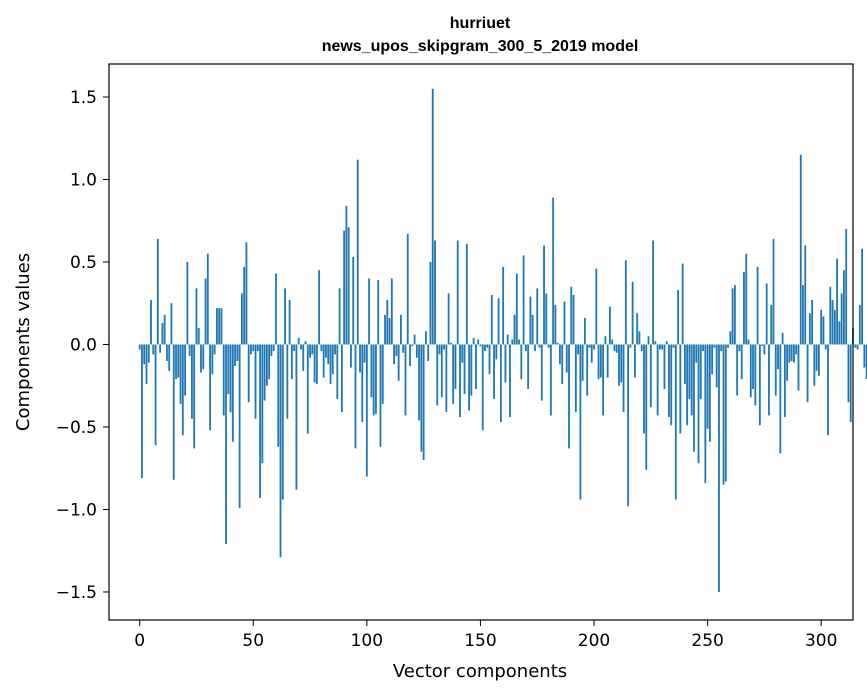 The image size is (867, 696). What do you see at coordinates (367, 641) in the screenshot?
I see `x-tick-label-100: 100` at bounding box center [367, 641].